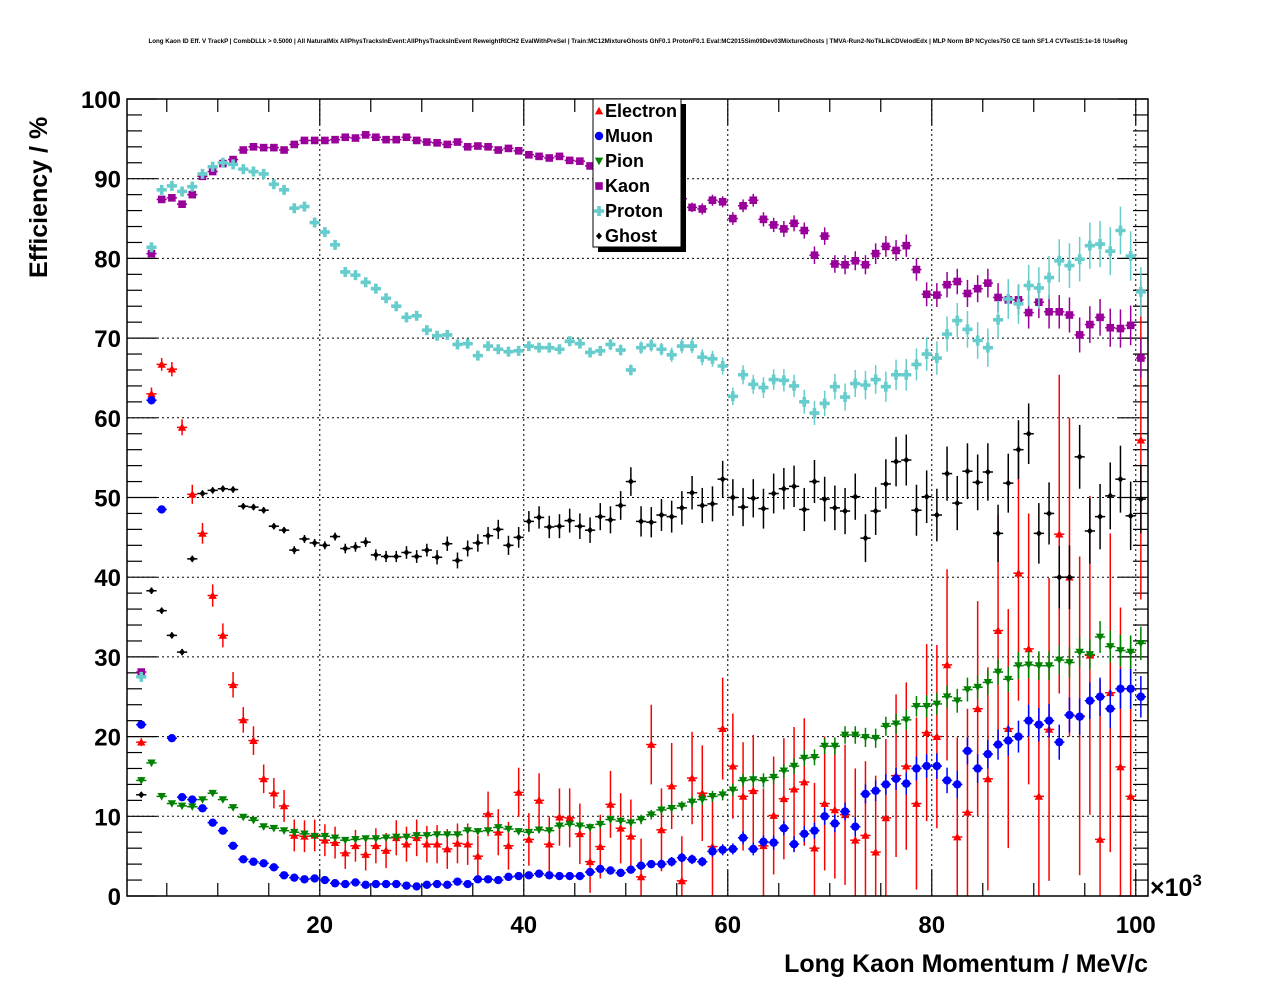 Image resolution: width=1276 pixels, height=996 pixels. What do you see at coordinates (39, 197) in the screenshot?
I see `y-axis-label: Efficiency / %` at bounding box center [39, 197].